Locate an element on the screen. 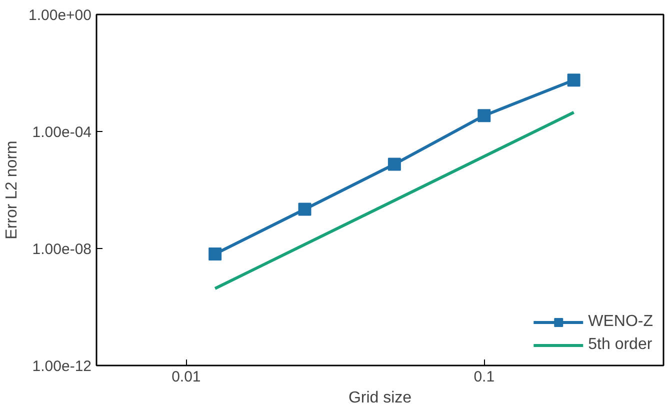 The width and height of the screenshot is (671, 409). y-tick-label: 1.00e-08 is located at coordinates (62, 249).